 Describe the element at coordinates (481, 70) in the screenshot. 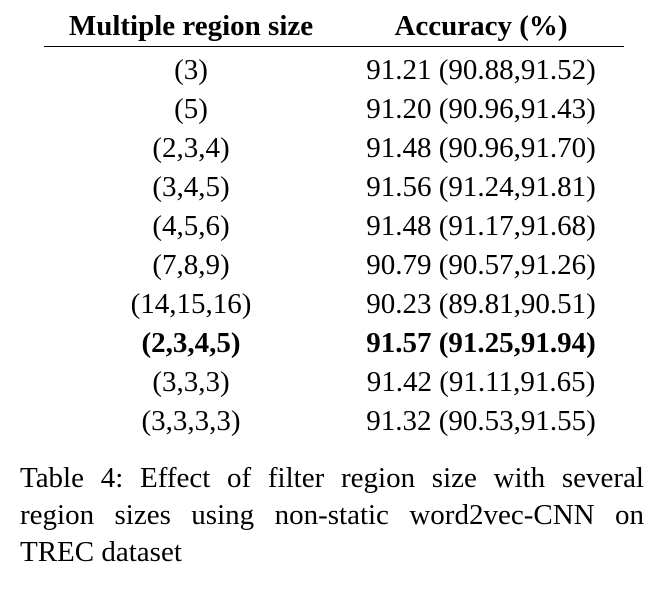

I see `accuracy-cell: 91.21 (90.88,91.52)` at that location.